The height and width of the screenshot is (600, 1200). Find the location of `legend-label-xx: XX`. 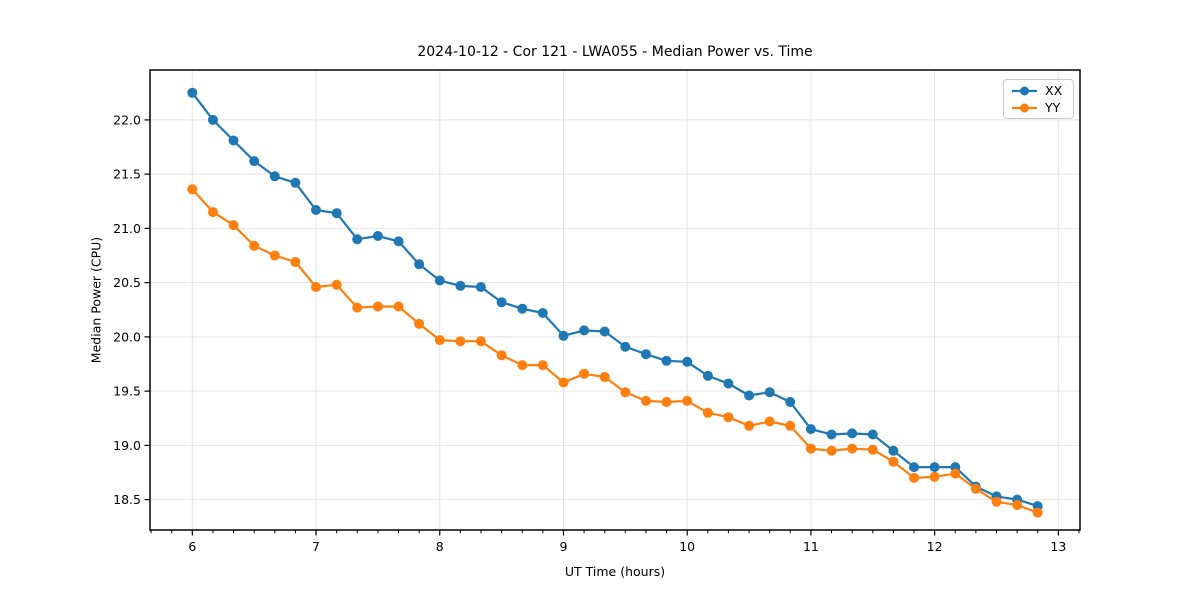

legend-label-xx: XX is located at coordinates (1054, 90).